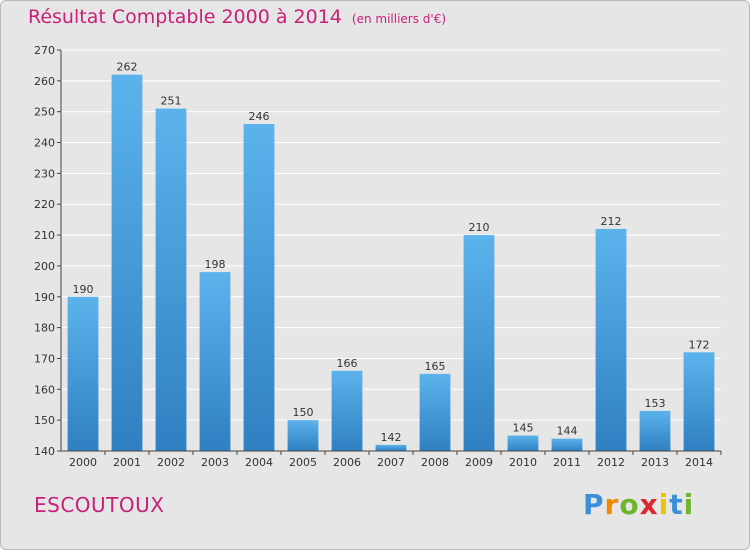 Image resolution: width=750 pixels, height=550 pixels. Describe the element at coordinates (44, 451) in the screenshot. I see `y-tick-label: 140` at that location.